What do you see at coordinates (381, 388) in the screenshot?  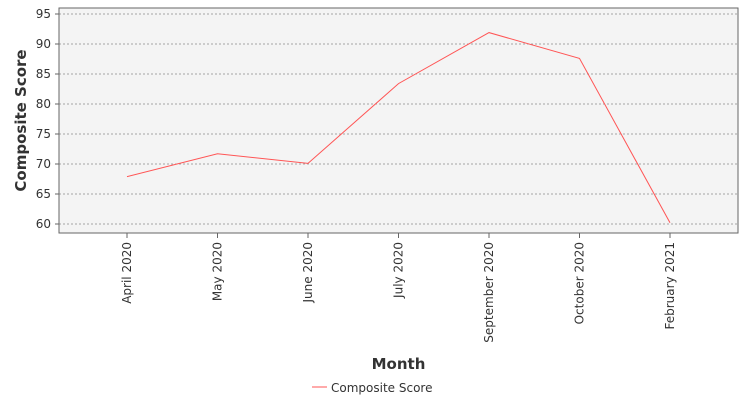 I see `legend-label: Composite Score` at bounding box center [381, 388].